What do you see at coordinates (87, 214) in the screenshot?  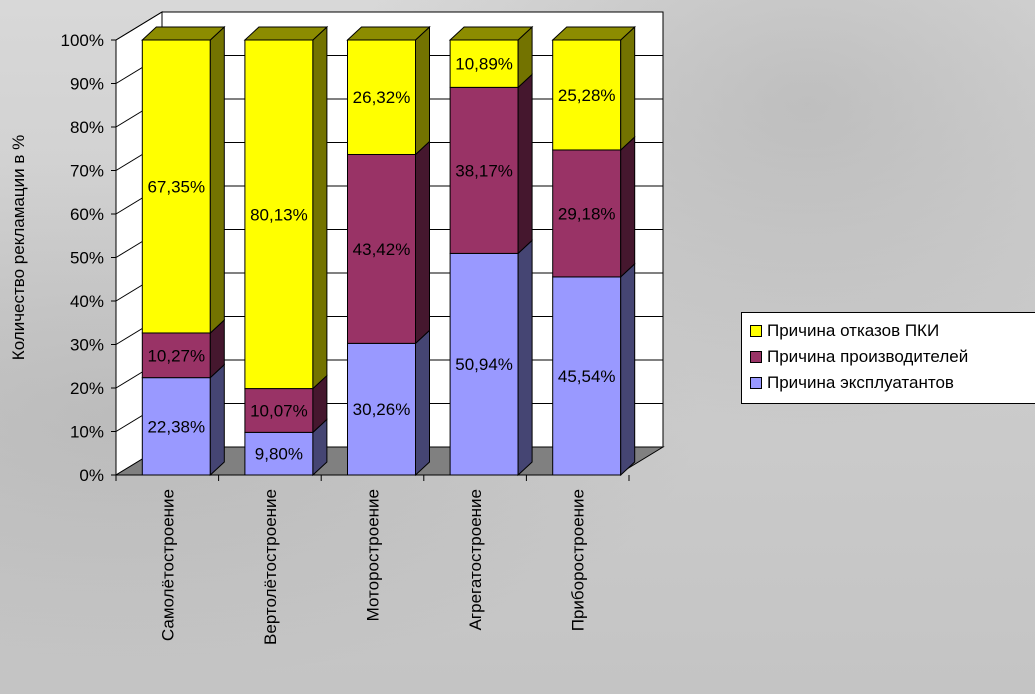 I see `y-tick-label: 60%` at bounding box center [87, 214].